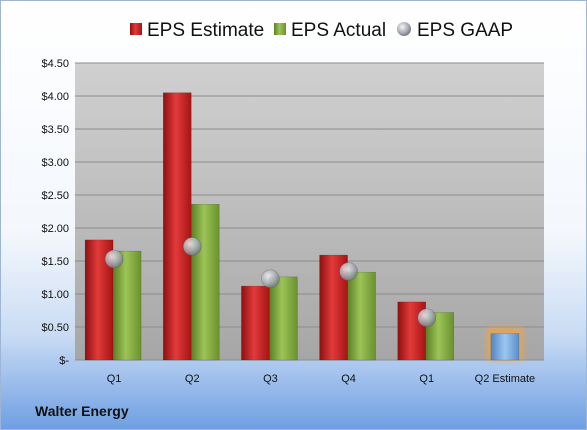 This screenshot has height=430, width=587. What do you see at coordinates (55, 64) in the screenshot?
I see `y-tick-label: $4.50` at bounding box center [55, 64].